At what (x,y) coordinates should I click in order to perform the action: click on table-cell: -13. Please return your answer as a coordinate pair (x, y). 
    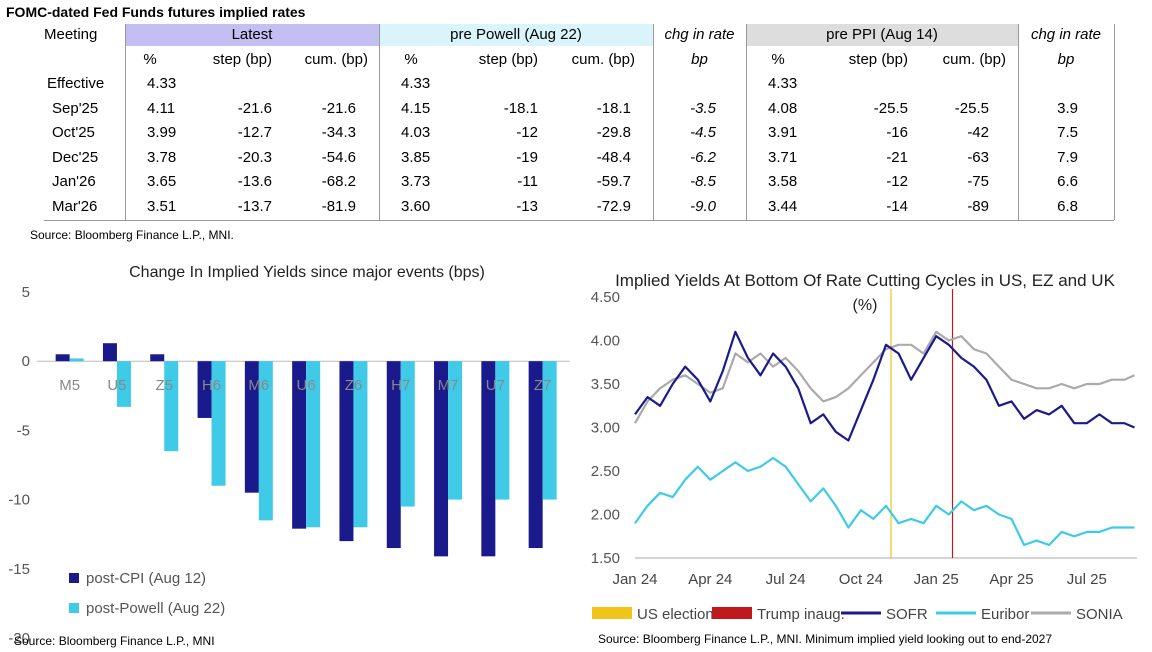
    Looking at the image, I should click on (527, 206).